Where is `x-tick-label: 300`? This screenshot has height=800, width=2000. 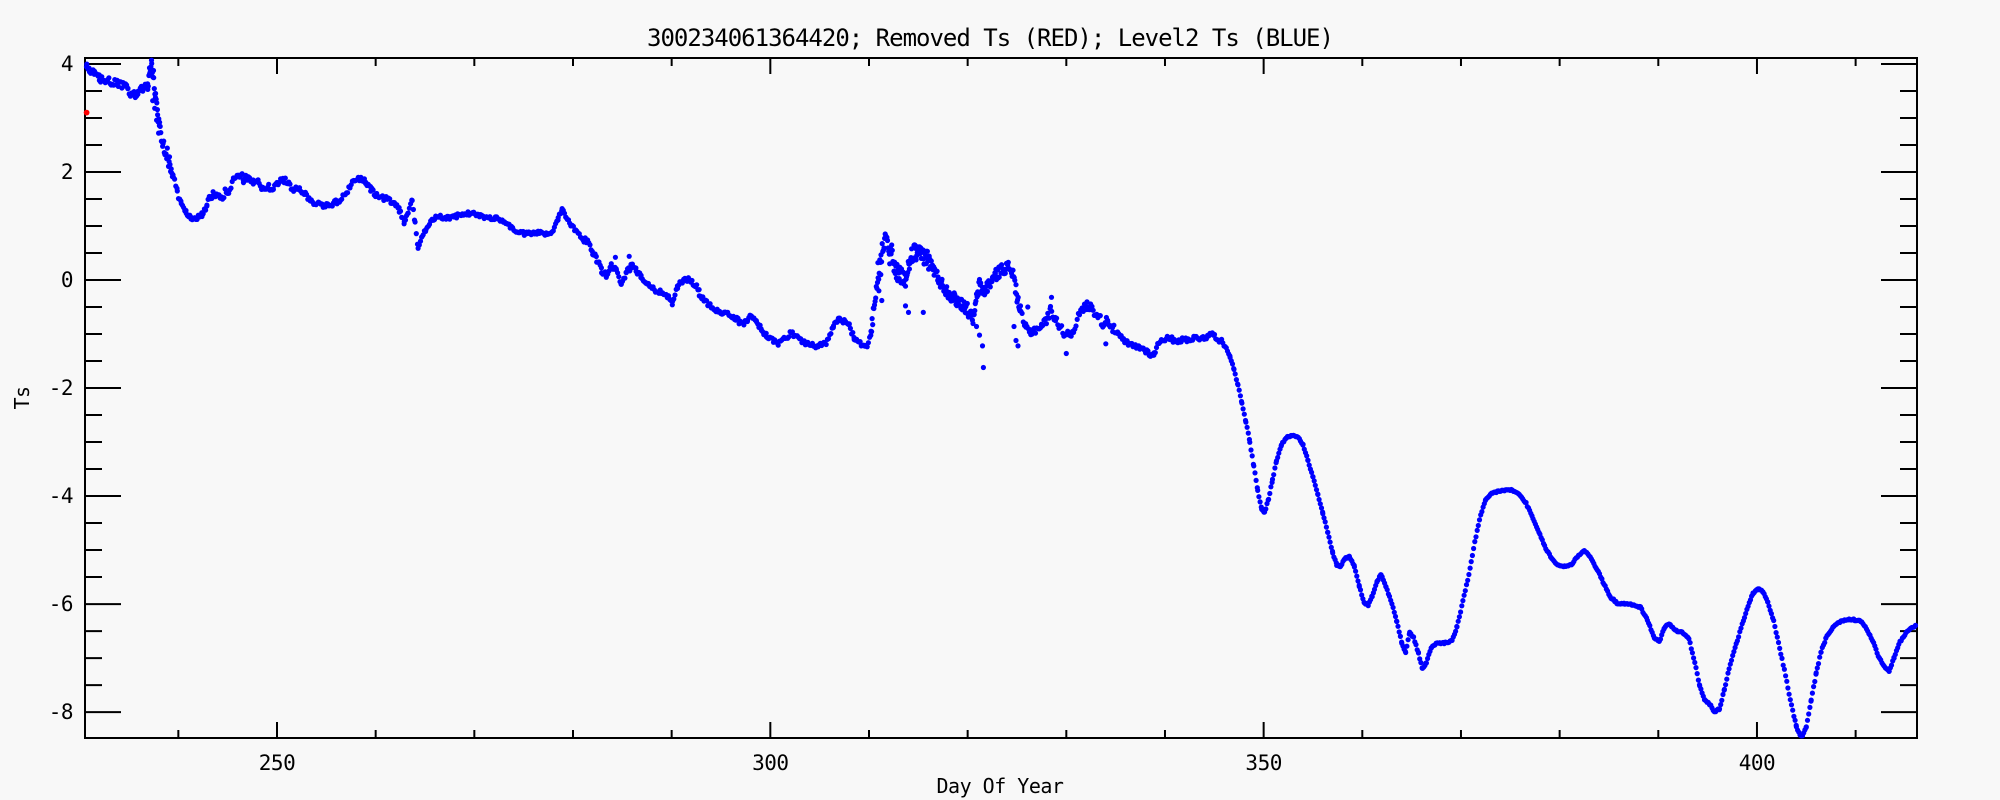
x-tick-label: 300 is located at coordinates (770, 763).